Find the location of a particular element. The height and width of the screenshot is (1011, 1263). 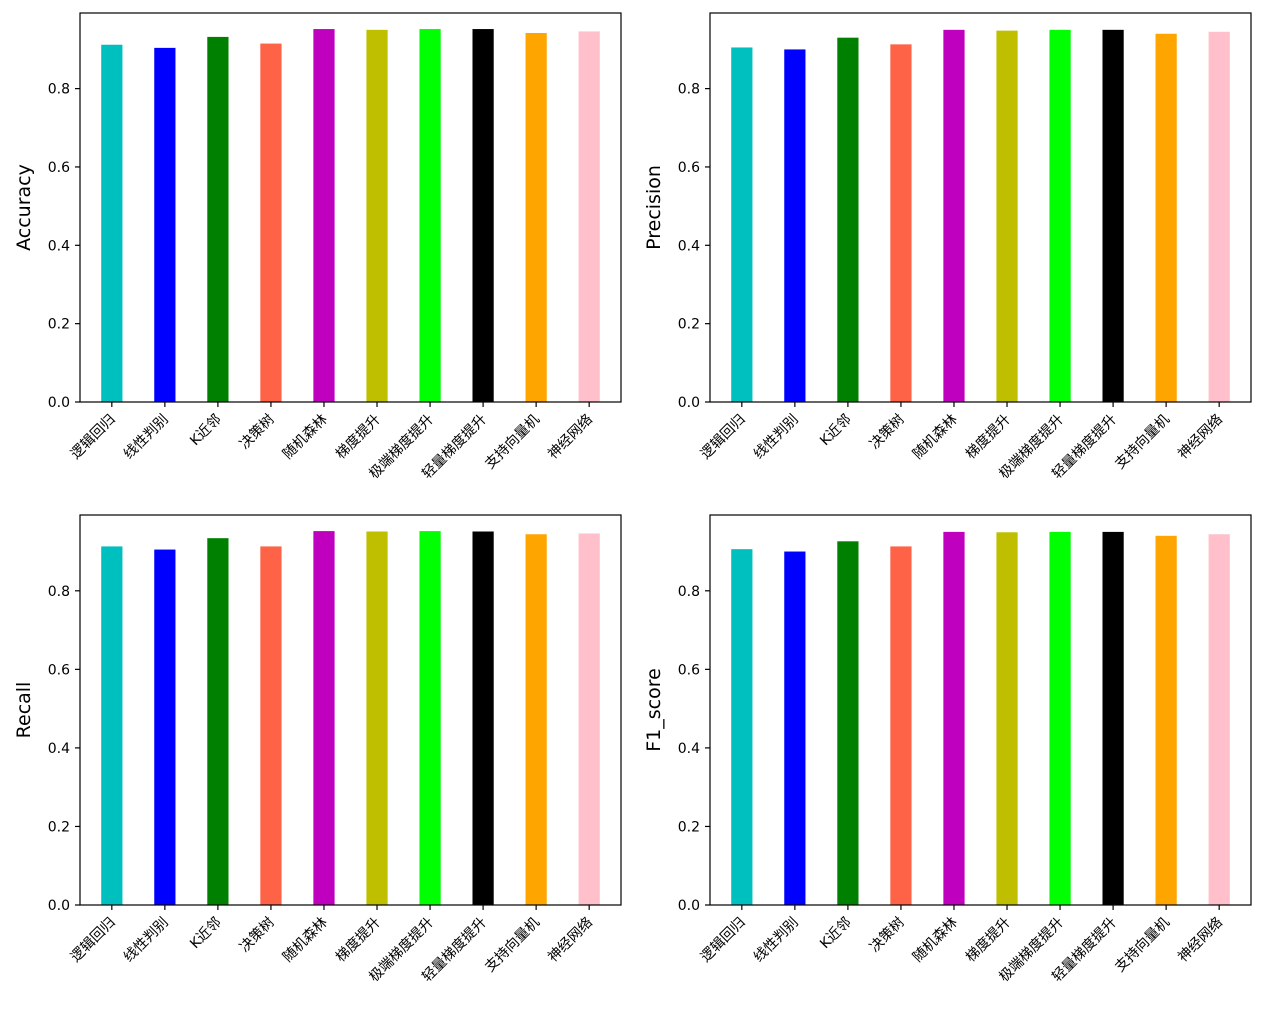

ylabel: Precision is located at coordinates (654, 207).